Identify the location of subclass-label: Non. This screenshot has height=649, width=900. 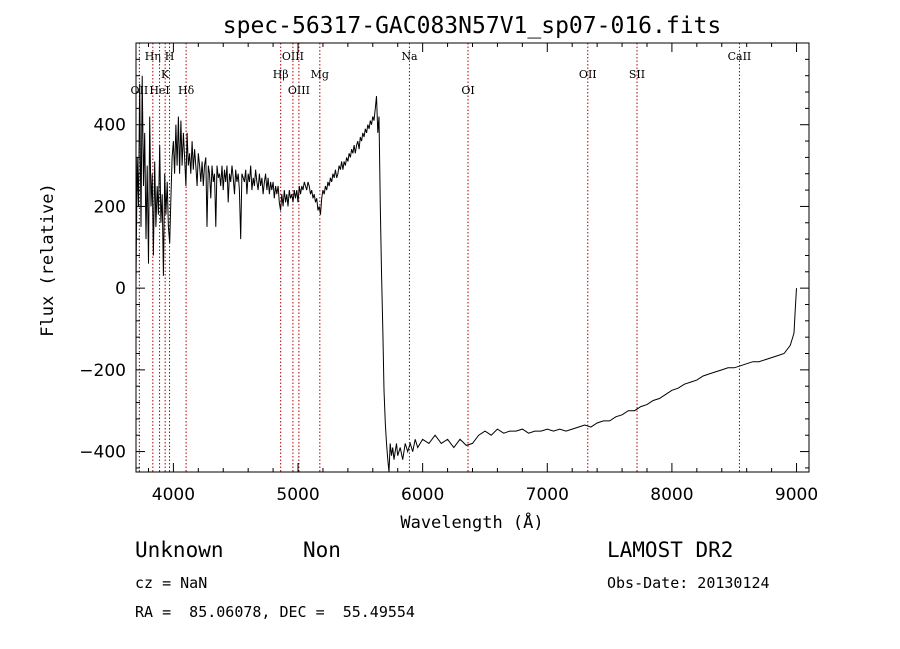
(322, 550).